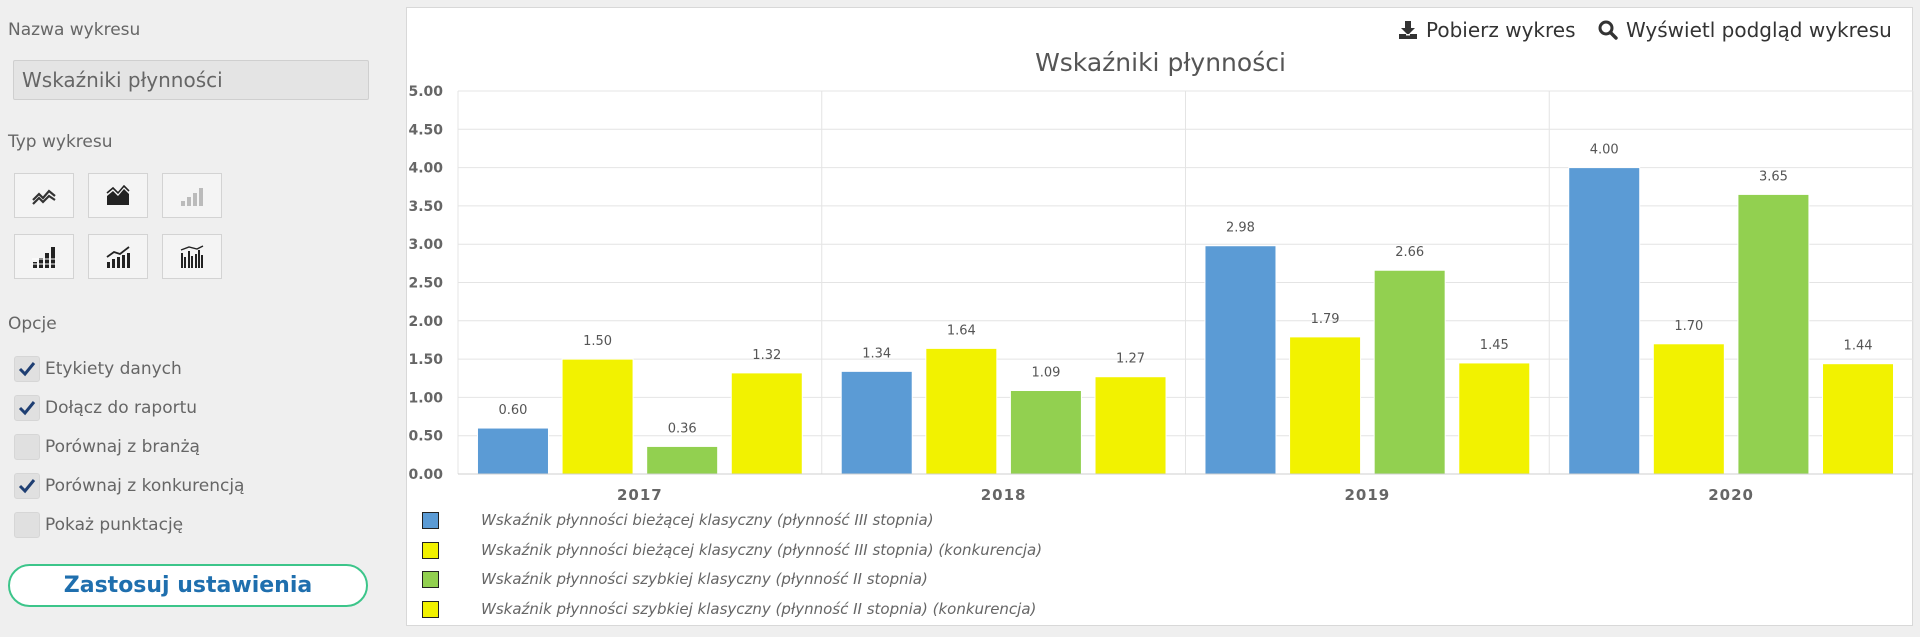 This screenshot has height=637, width=1920. What do you see at coordinates (1773, 176) in the screenshot?
I see `data-label: 3.65` at bounding box center [1773, 176].